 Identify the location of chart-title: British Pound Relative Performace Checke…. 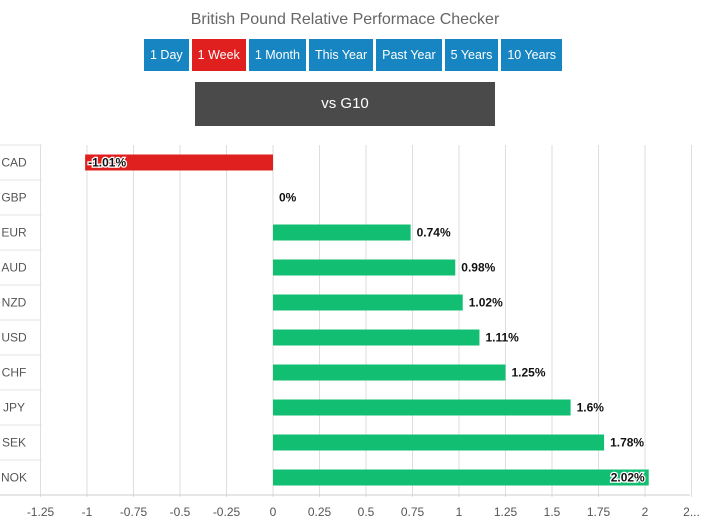
(345, 19).